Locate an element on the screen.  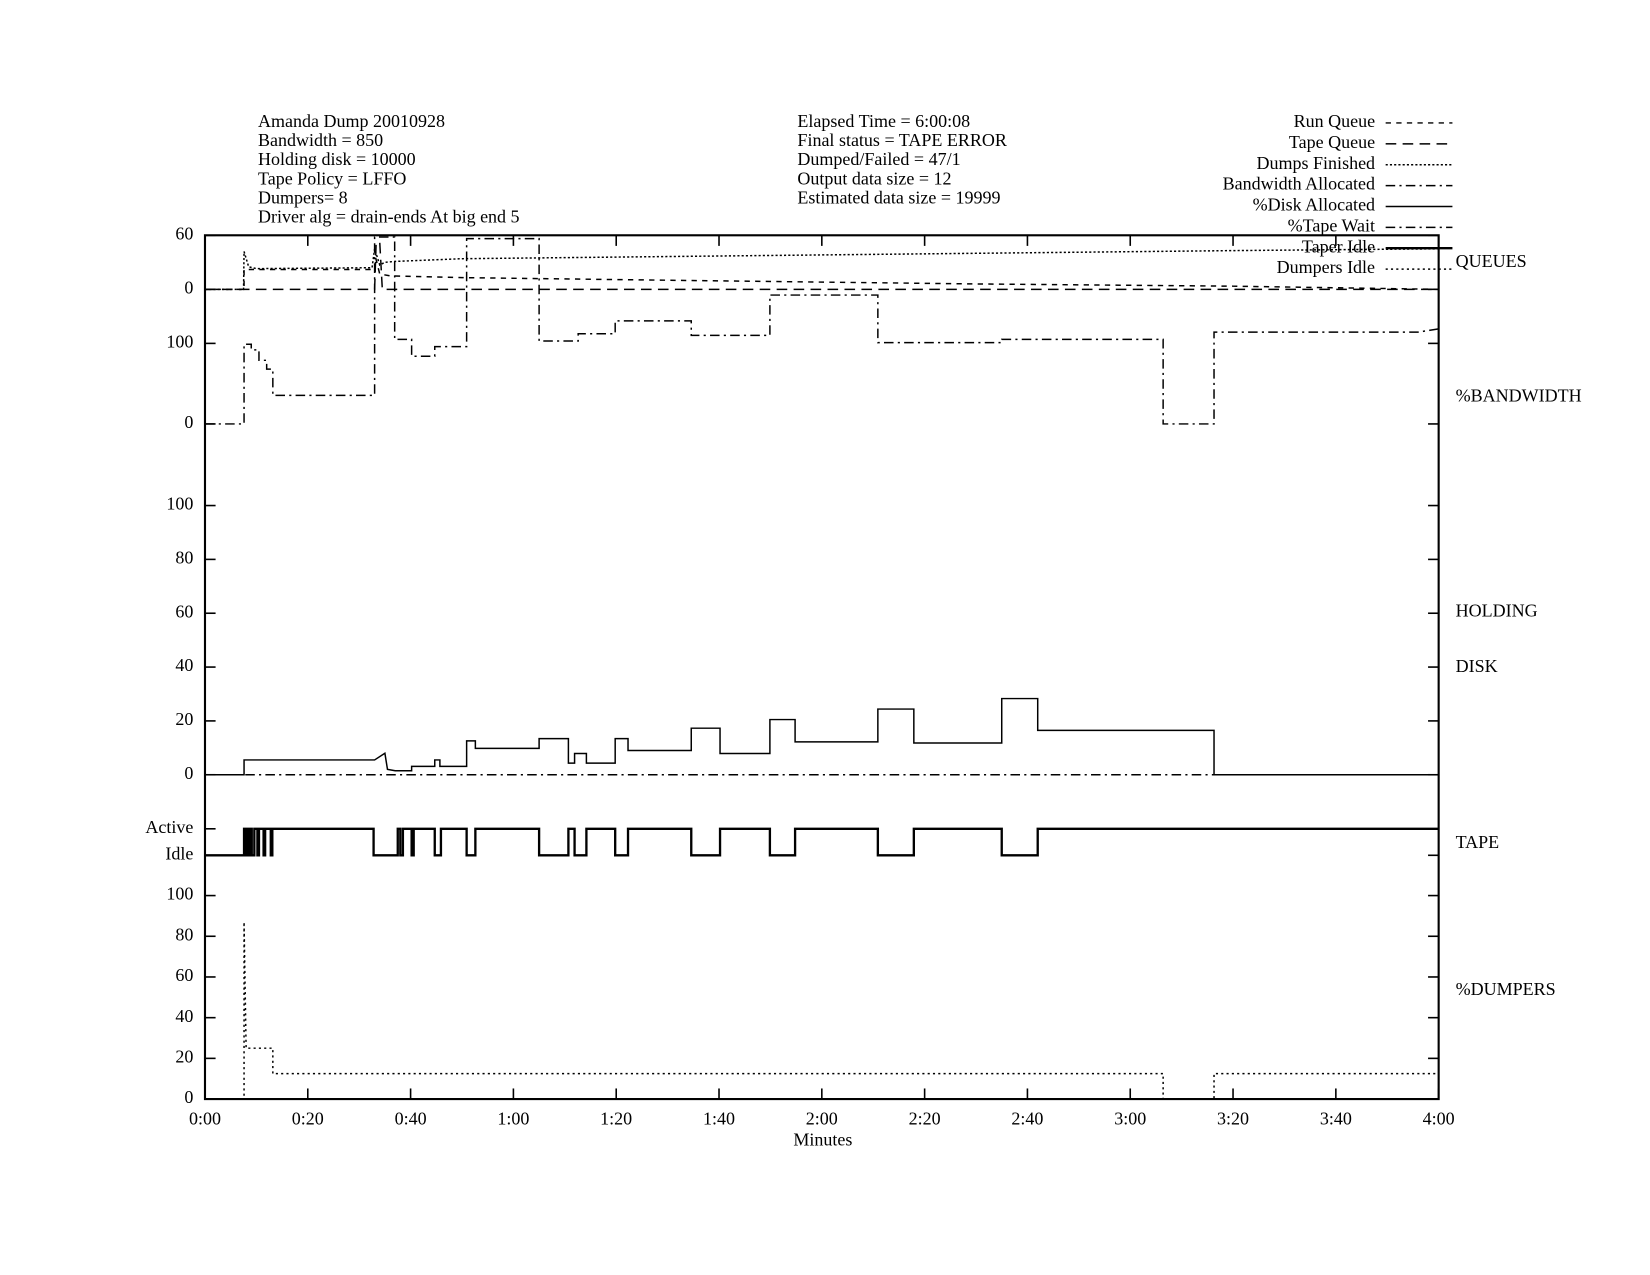
header-note: Dumped/Failed = 47/1 is located at coordinates (878, 159).